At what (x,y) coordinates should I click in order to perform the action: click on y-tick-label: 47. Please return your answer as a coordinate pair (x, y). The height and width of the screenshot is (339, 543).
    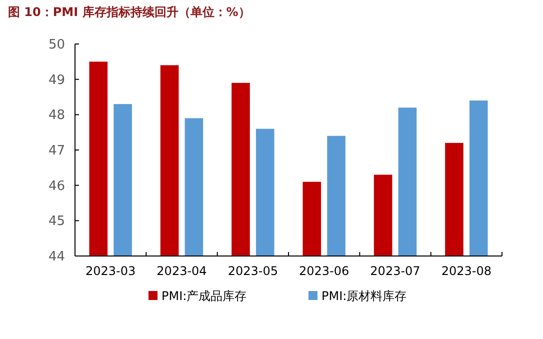
    Looking at the image, I should click on (56, 151).